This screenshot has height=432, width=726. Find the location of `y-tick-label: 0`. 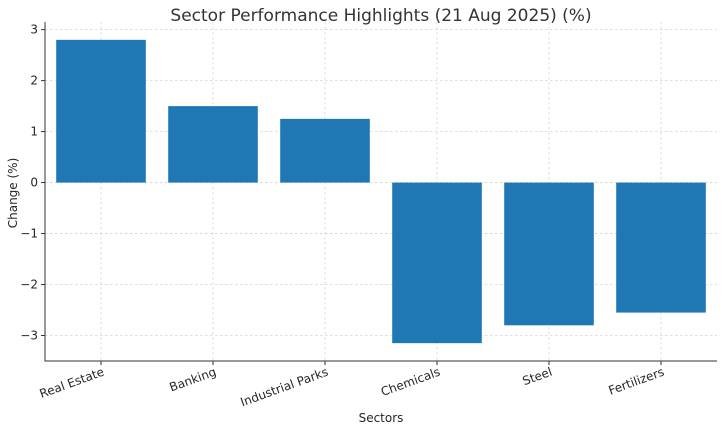

y-tick-label: 0 is located at coordinates (34, 183).